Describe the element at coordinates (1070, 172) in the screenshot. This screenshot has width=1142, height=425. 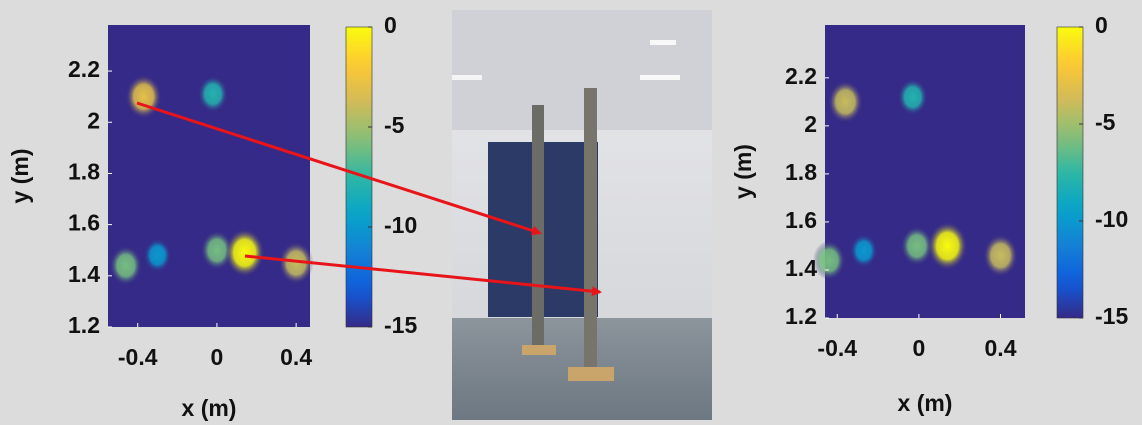
I see `colorbar` at that location.